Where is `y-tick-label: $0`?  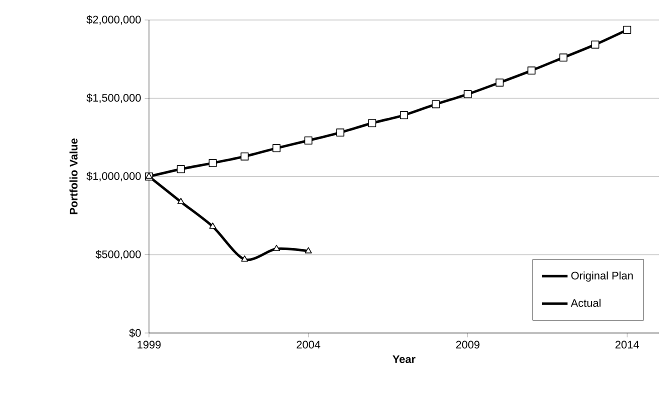 y-tick-label: $0 is located at coordinates (135, 333).